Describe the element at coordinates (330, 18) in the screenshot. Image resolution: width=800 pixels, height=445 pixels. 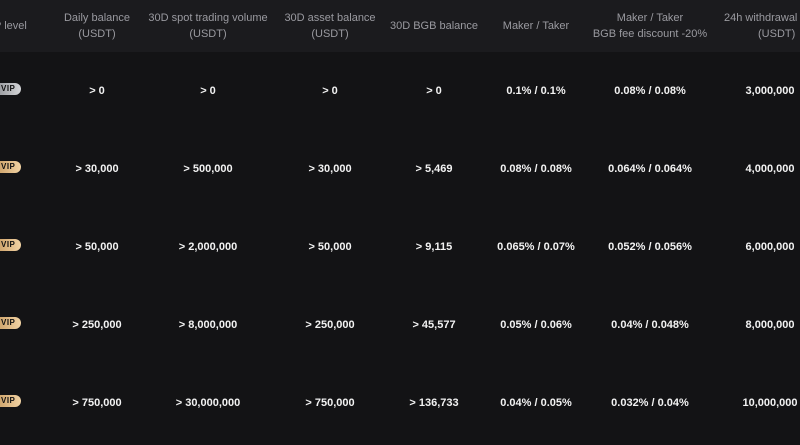
I see `header-label: 30D asset balance` at that location.